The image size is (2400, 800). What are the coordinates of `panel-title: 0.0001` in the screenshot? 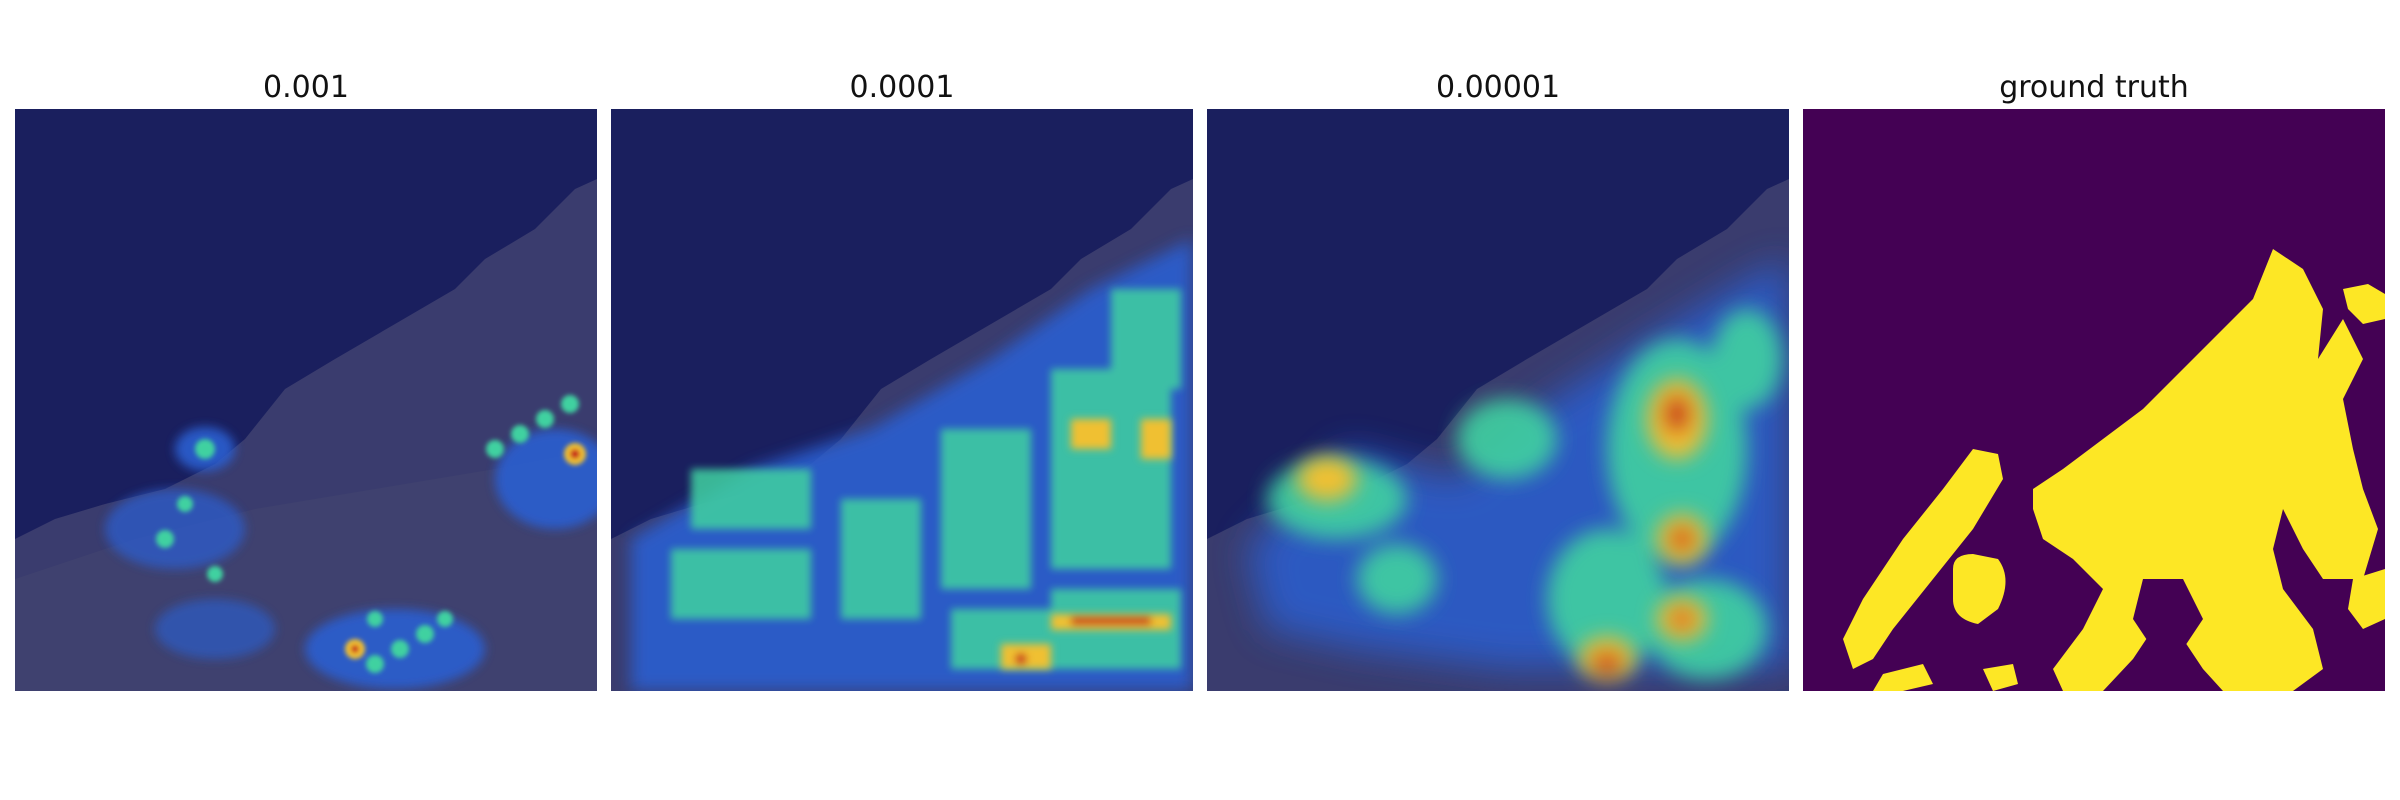 It's located at (902, 87).